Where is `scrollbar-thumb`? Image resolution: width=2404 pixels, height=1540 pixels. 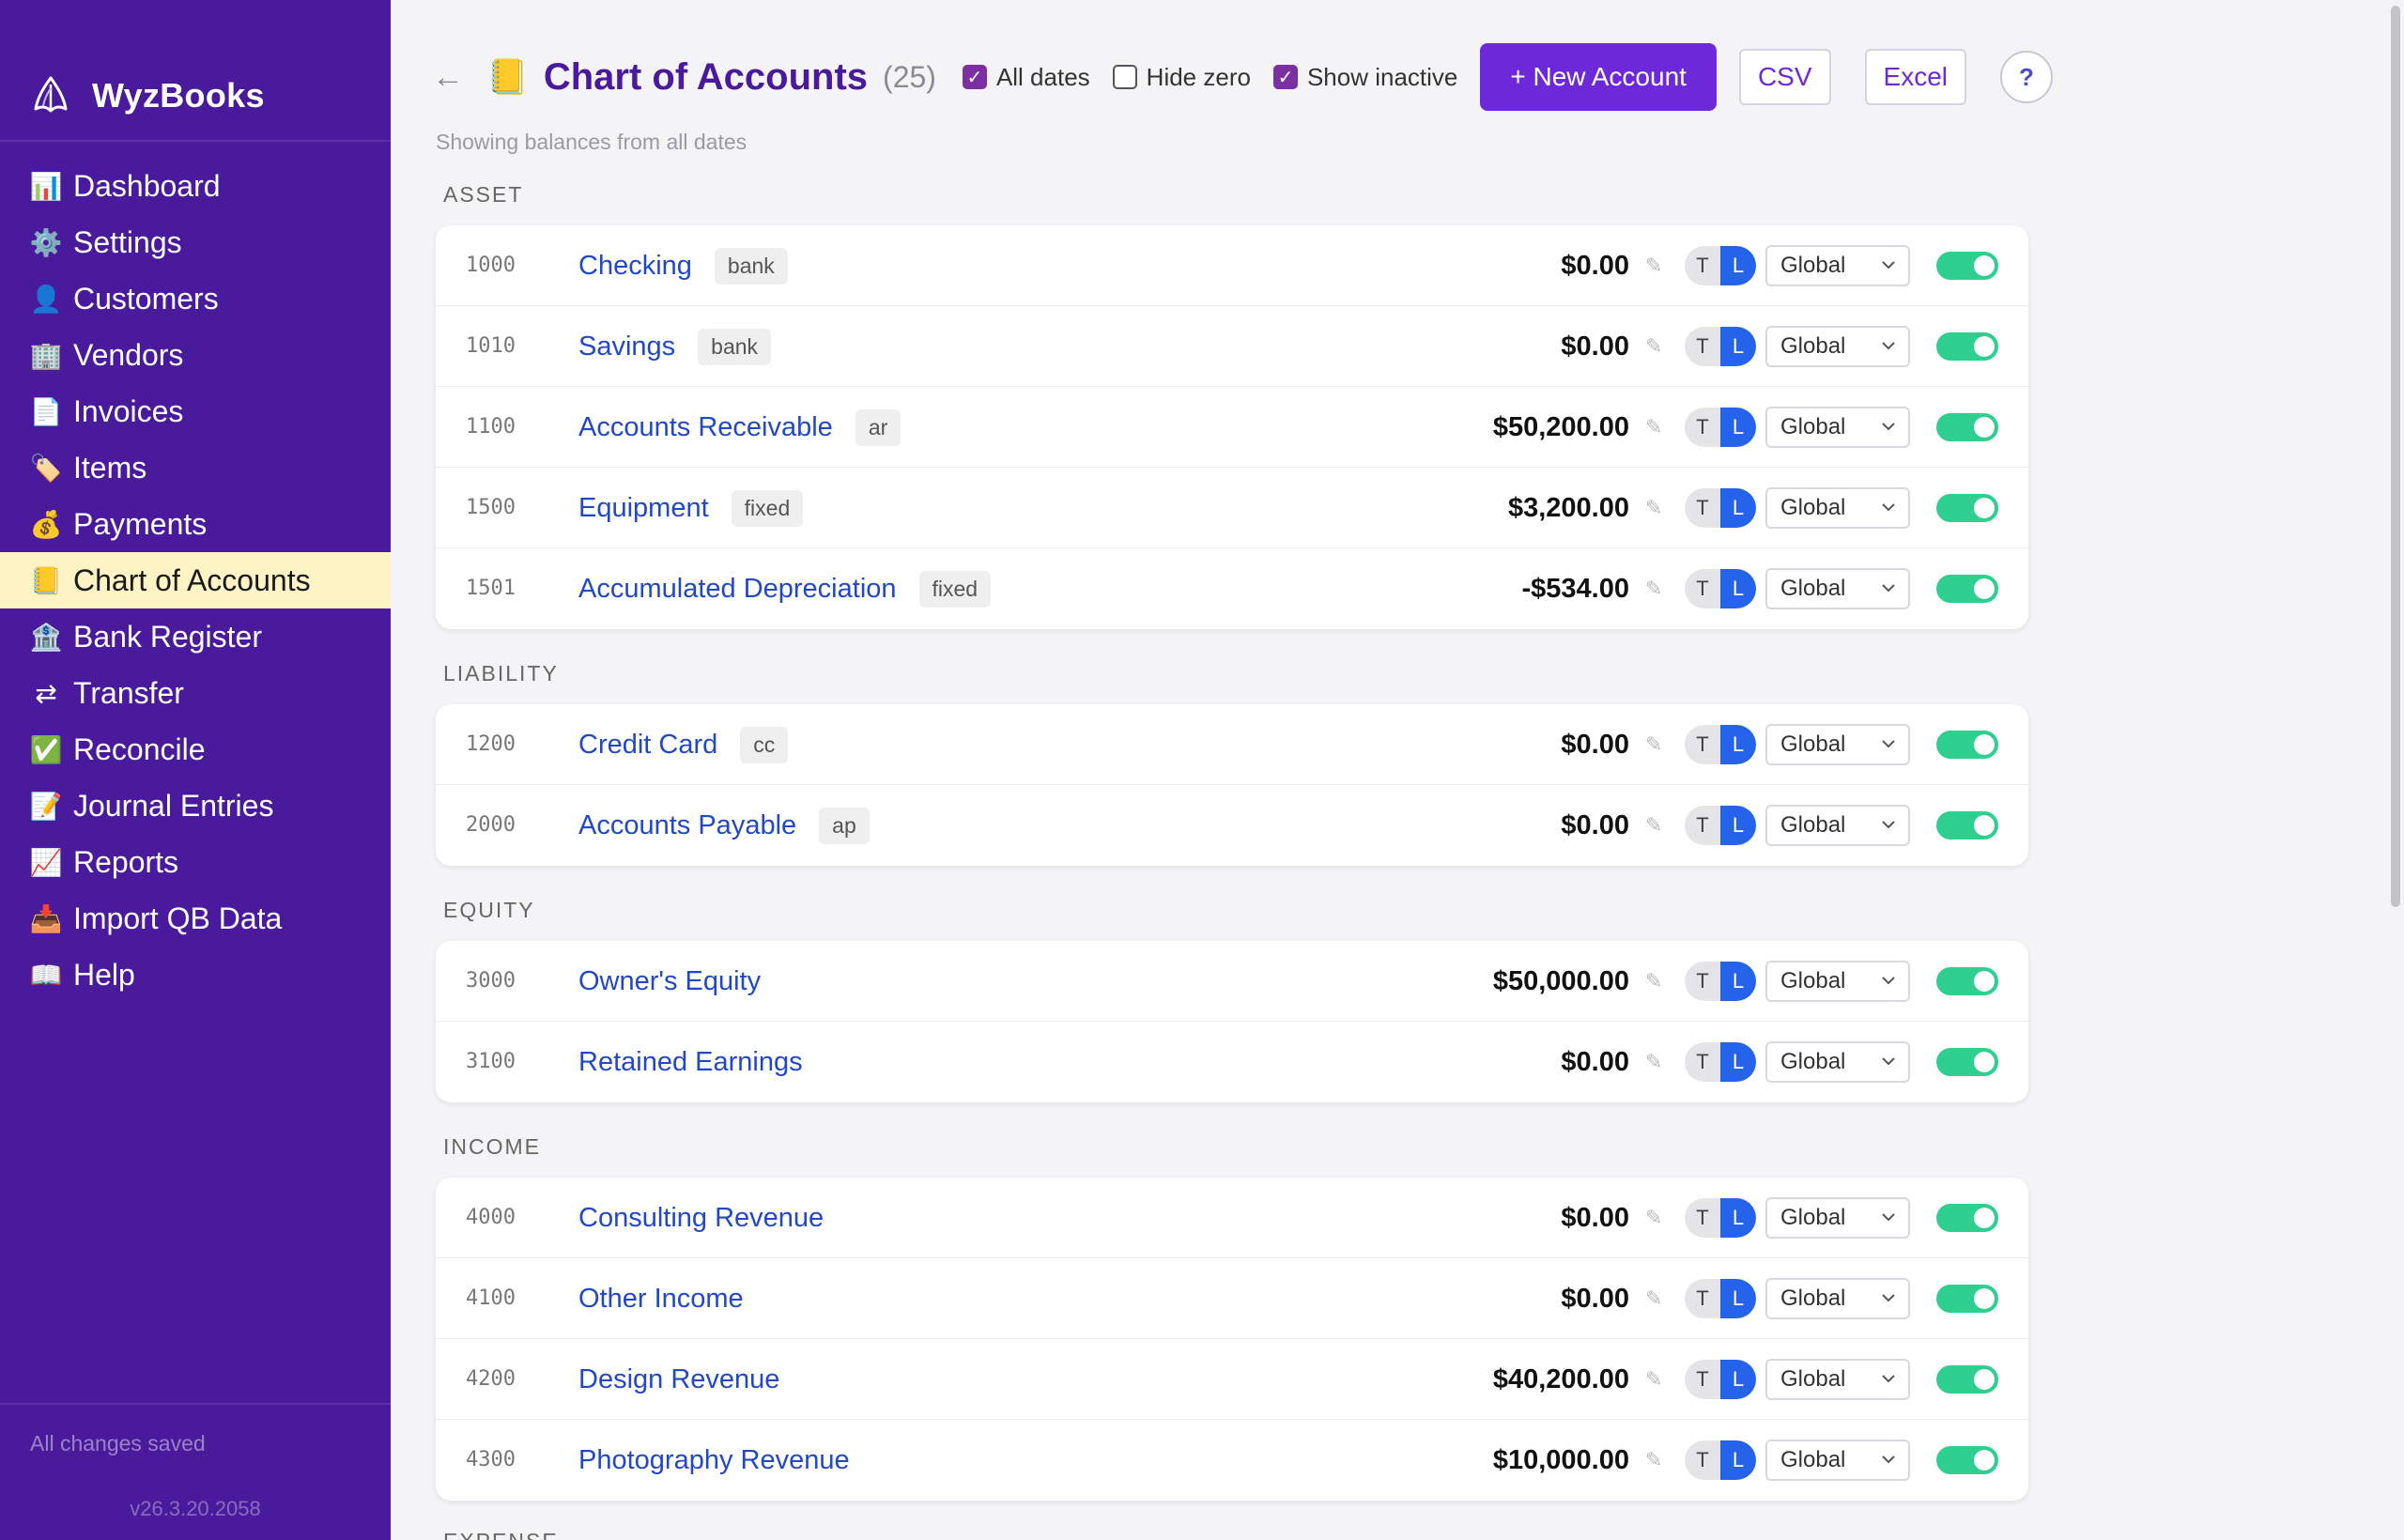 scrollbar-thumb is located at coordinates (2395, 456).